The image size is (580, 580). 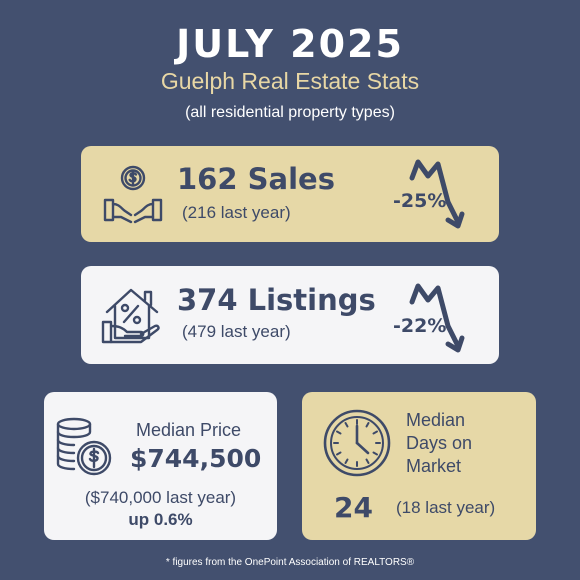 What do you see at coordinates (434, 466) in the screenshot?
I see `days-label-line3: Market` at bounding box center [434, 466].